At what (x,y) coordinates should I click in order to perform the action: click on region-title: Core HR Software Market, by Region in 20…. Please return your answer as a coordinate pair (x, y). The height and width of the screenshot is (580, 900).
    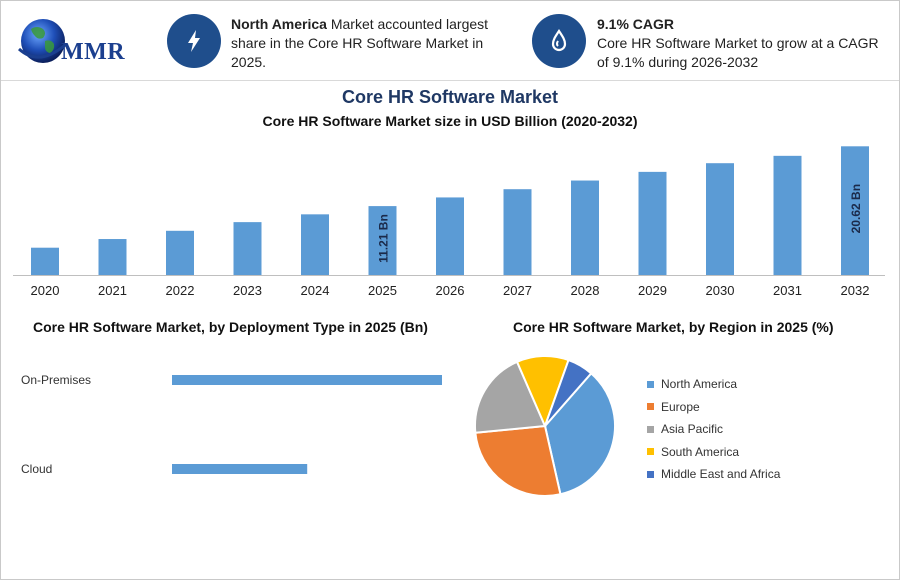
    Looking at the image, I should click on (673, 327).